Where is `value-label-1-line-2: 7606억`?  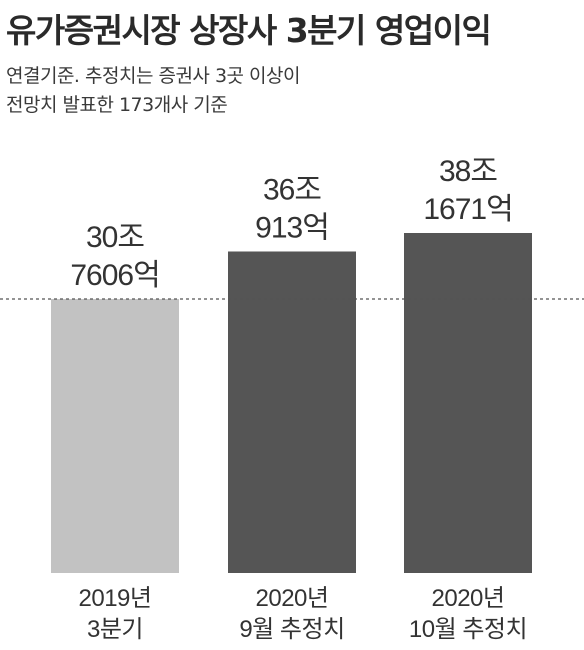
value-label-1-line-2: 7606억 is located at coordinates (114, 275).